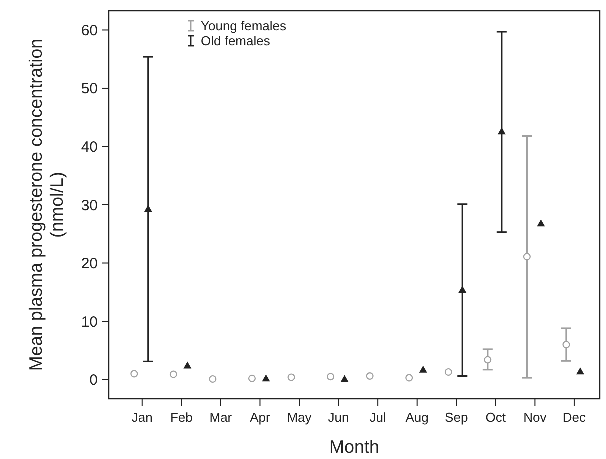 The image size is (606, 459). Describe the element at coordinates (339, 417) in the screenshot. I see `x-tick-label: Jun` at that location.